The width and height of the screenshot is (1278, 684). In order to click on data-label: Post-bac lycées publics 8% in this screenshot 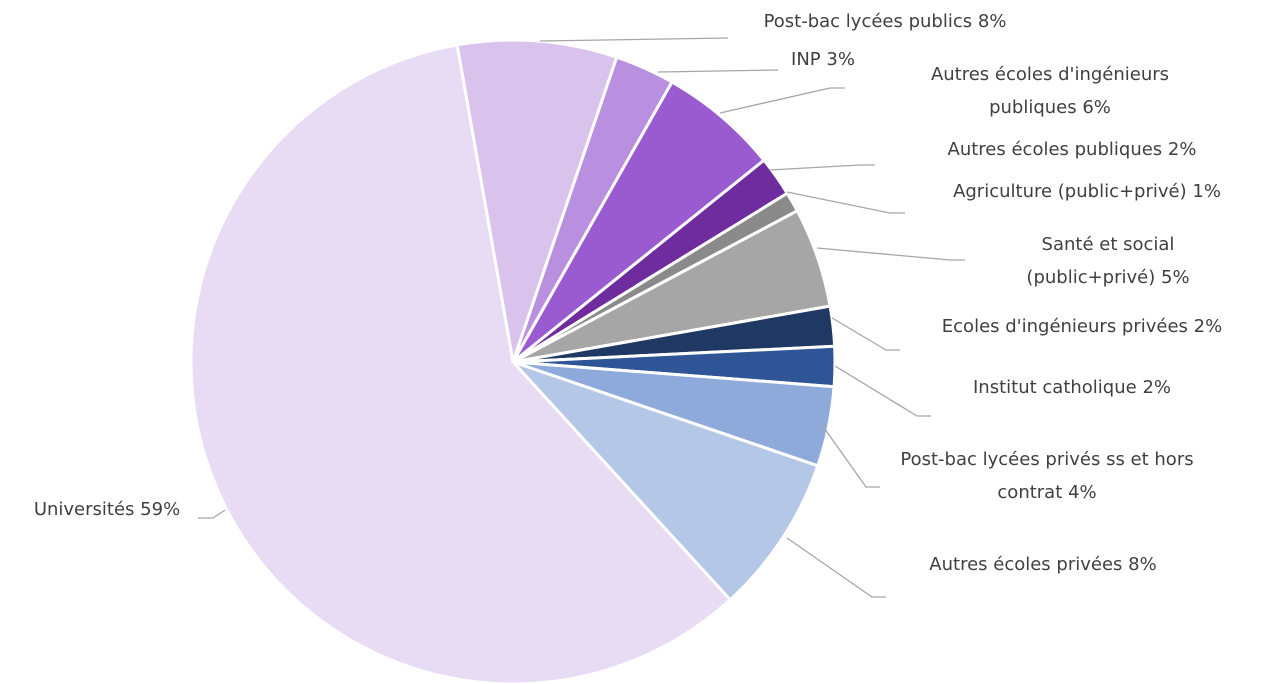, I will do `click(885, 21)`.